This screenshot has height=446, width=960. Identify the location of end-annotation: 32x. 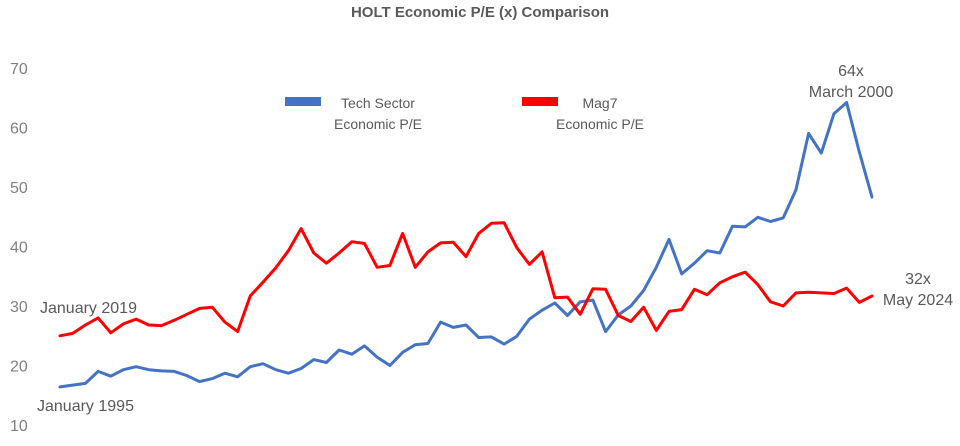
(918, 279).